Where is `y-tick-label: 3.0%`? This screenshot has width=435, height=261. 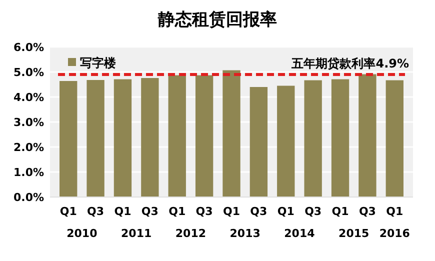
y-tick-label: 3.0% is located at coordinates (28, 122).